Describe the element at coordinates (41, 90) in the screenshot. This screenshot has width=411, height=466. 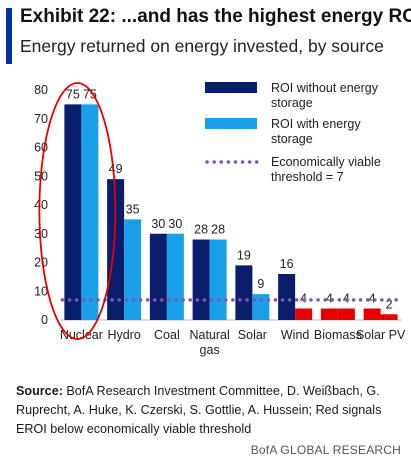
I see `y-tick-label: 80` at that location.